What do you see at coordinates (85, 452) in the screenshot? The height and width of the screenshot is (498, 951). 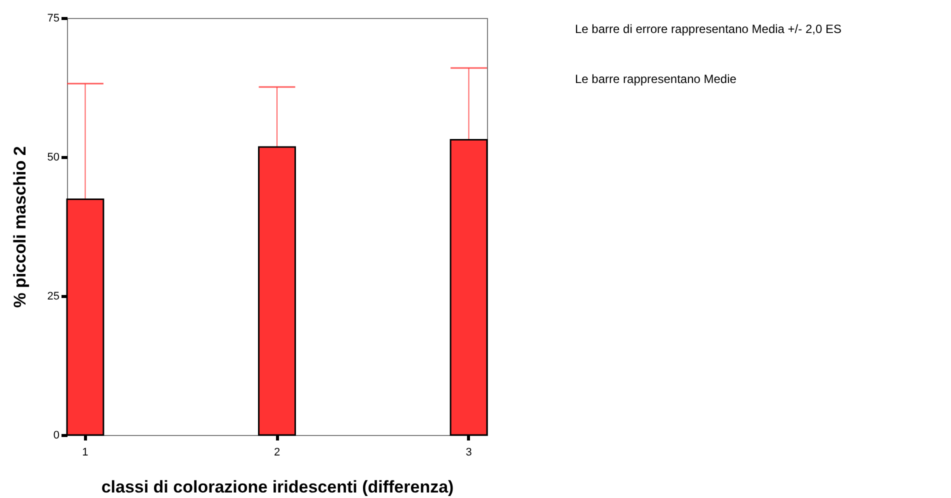 I see `x-tick-label: 1` at bounding box center [85, 452].